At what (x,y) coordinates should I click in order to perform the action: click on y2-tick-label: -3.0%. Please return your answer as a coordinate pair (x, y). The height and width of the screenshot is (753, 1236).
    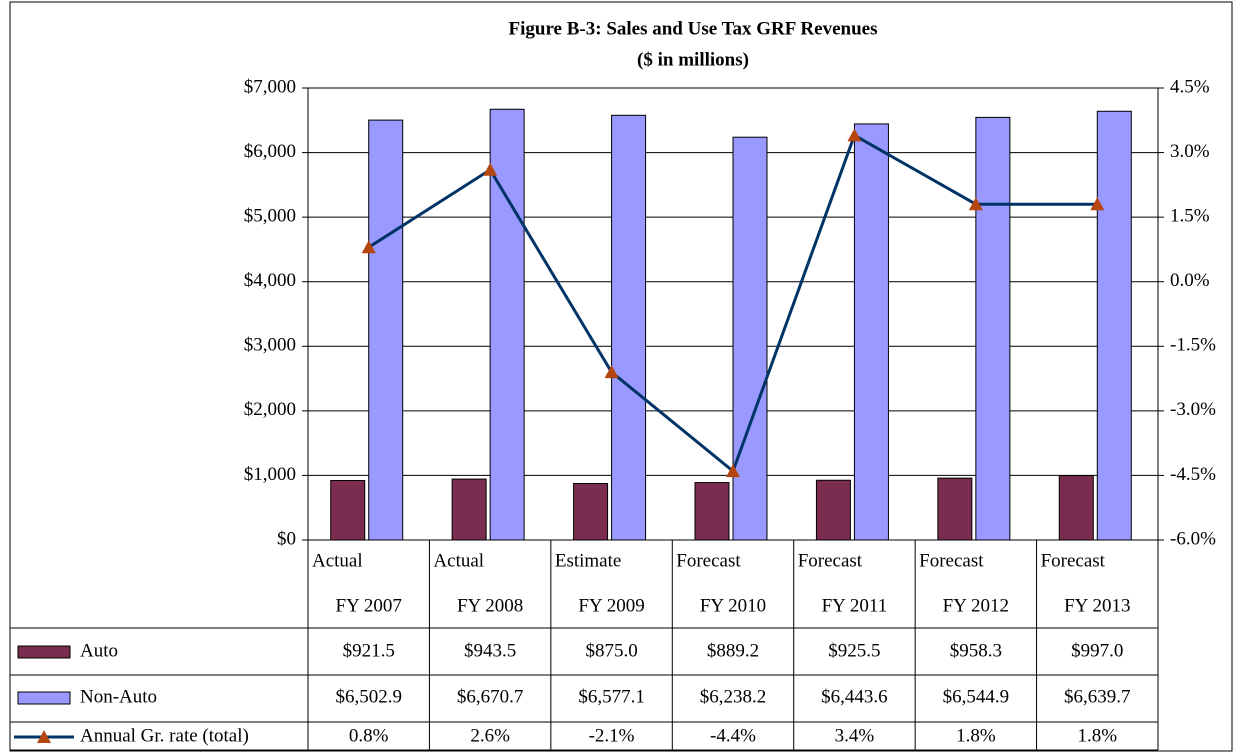
    Looking at the image, I should click on (1193, 409).